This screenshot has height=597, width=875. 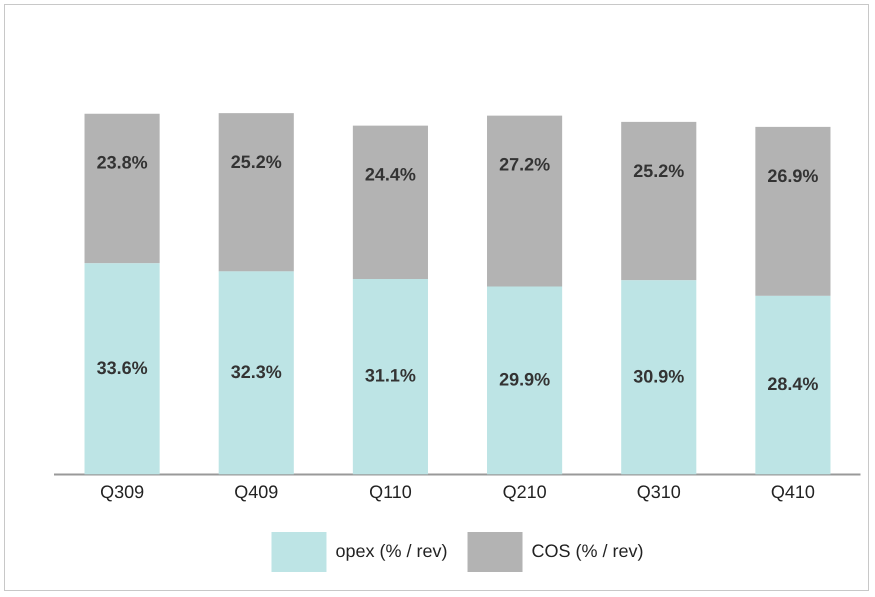 I want to click on x-tick-label: Q410, so click(x=792, y=492).